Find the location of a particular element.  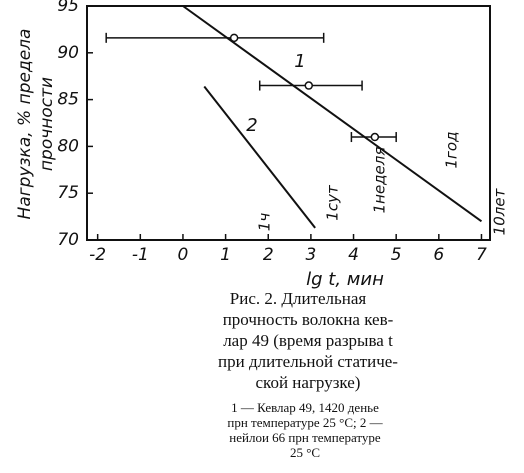

y-tick-label: 70 is located at coordinates (68, 240).